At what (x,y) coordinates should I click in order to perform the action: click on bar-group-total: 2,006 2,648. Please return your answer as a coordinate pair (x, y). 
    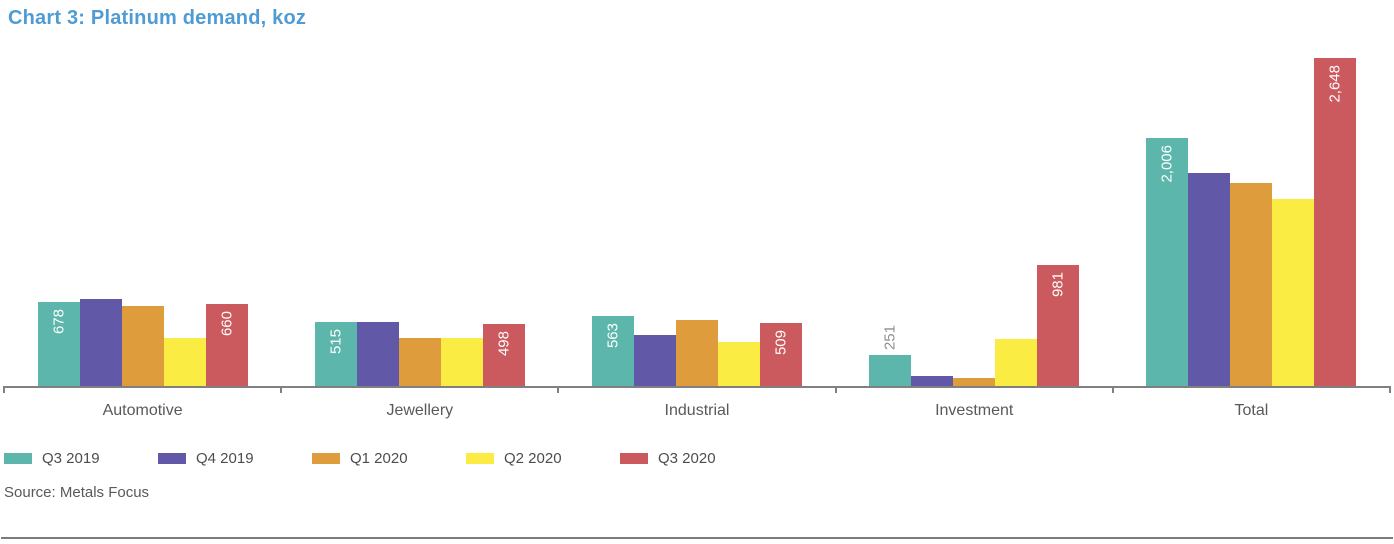
    Looking at the image, I should click on (1251, 220).